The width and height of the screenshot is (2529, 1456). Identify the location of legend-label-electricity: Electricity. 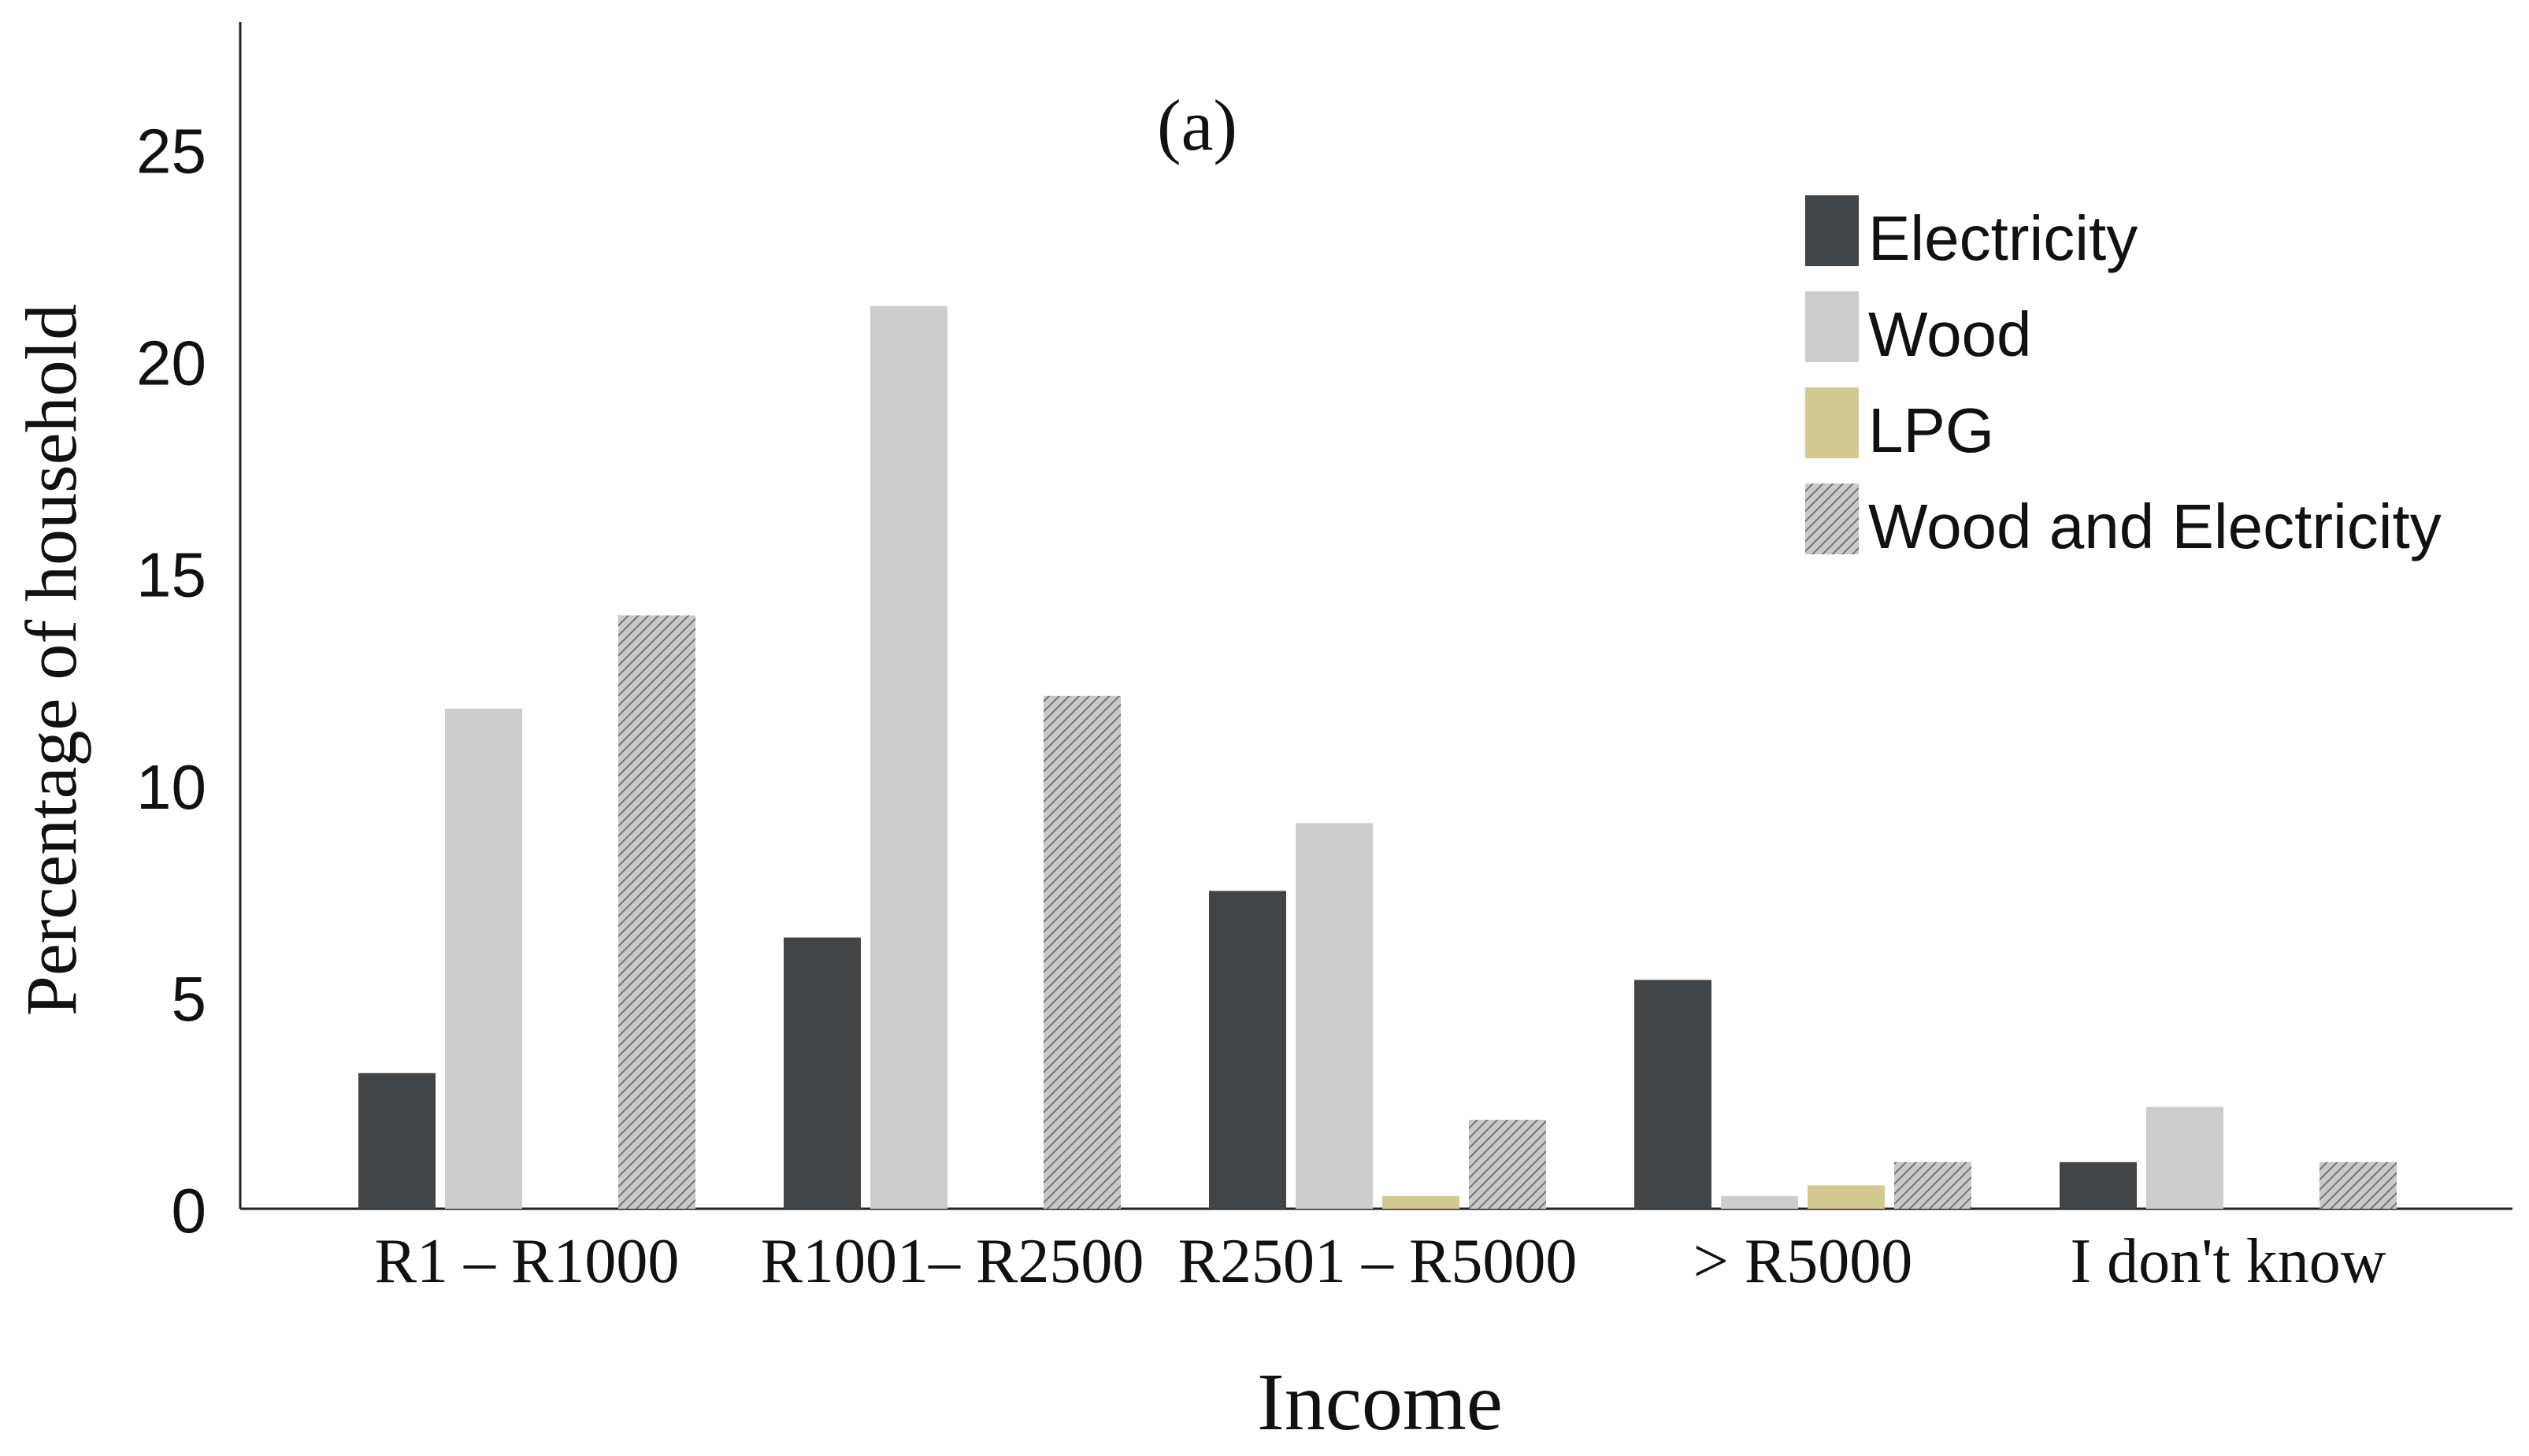
(2003, 238).